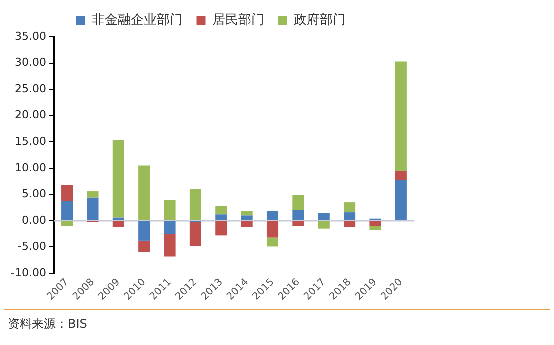  I want to click on text: 资料来源：BIS, so click(48, 324).